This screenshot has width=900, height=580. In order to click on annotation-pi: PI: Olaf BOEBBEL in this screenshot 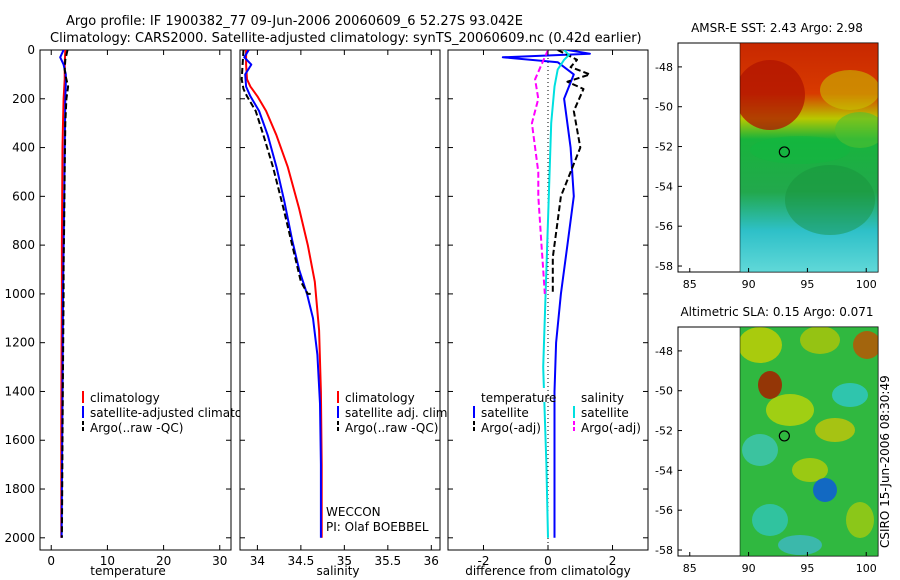, I will do `click(377, 527)`.